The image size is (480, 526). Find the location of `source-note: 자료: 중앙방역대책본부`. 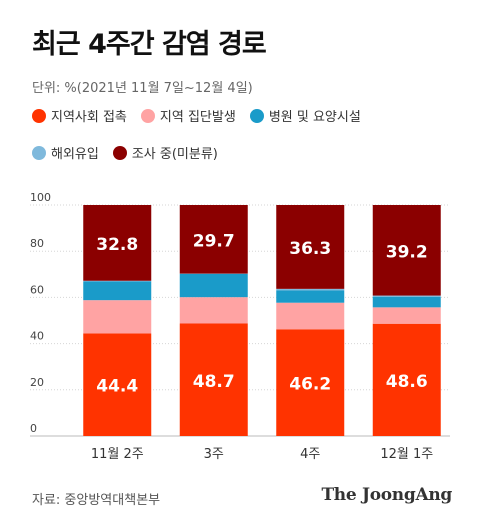

source-note: 자료: 중앙방역대책본부 is located at coordinates (96, 500).